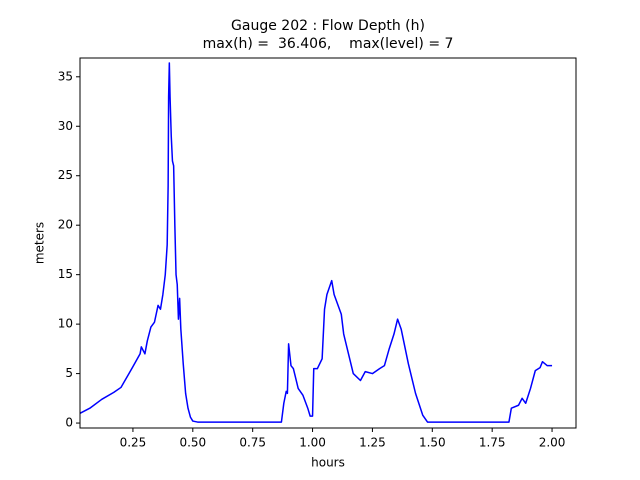 This screenshot has height=480, width=640. Describe the element at coordinates (328, 44) in the screenshot. I see `chart-subtitle: max(h) = 36.406, max(level) = 7` at that location.